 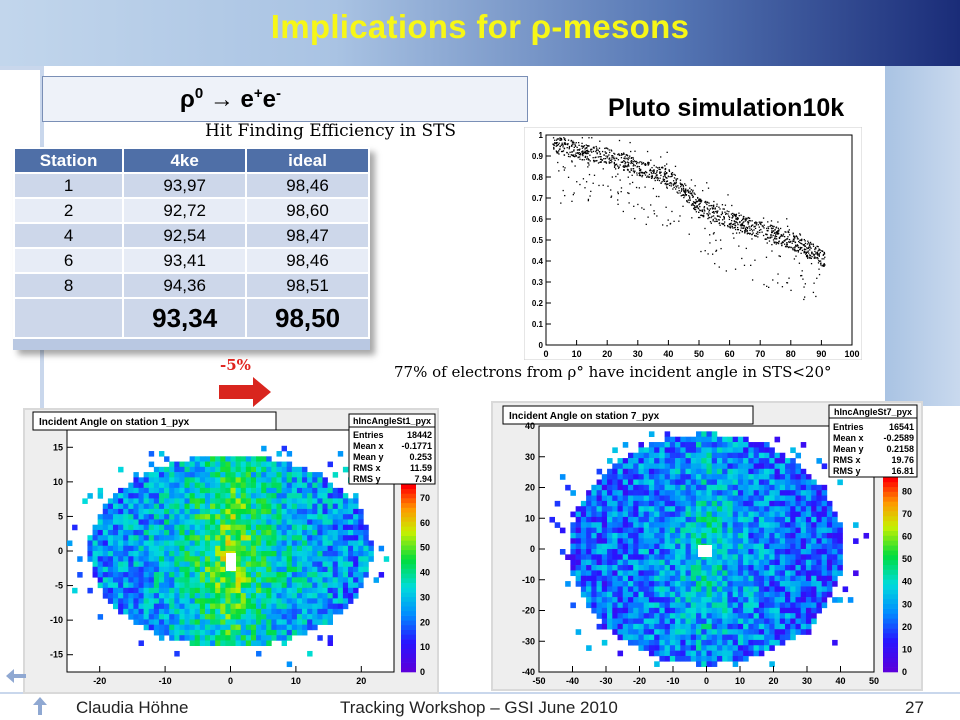 I want to click on color-scale-step, so click(x=408, y=496).